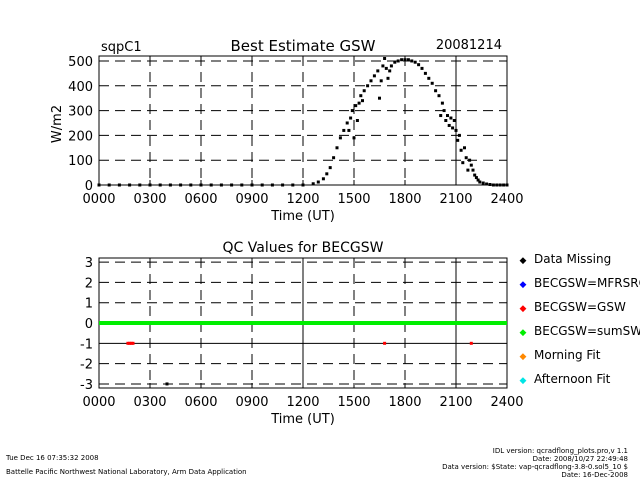  Describe the element at coordinates (523, 309) in the screenshot. I see `legend-marker-gsw: ◆` at that location.